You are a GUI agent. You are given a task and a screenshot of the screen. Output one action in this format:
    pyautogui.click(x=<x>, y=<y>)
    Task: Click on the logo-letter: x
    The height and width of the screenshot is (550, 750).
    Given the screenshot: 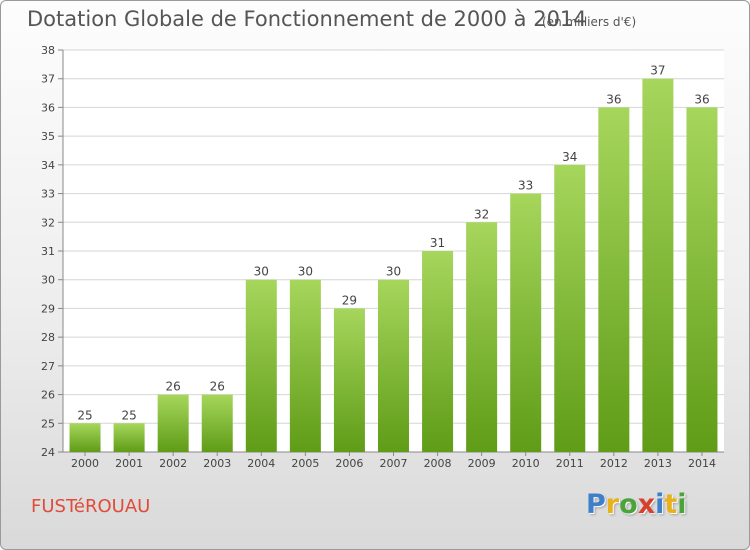 What is the action you would take?
    pyautogui.click(x=646, y=504)
    